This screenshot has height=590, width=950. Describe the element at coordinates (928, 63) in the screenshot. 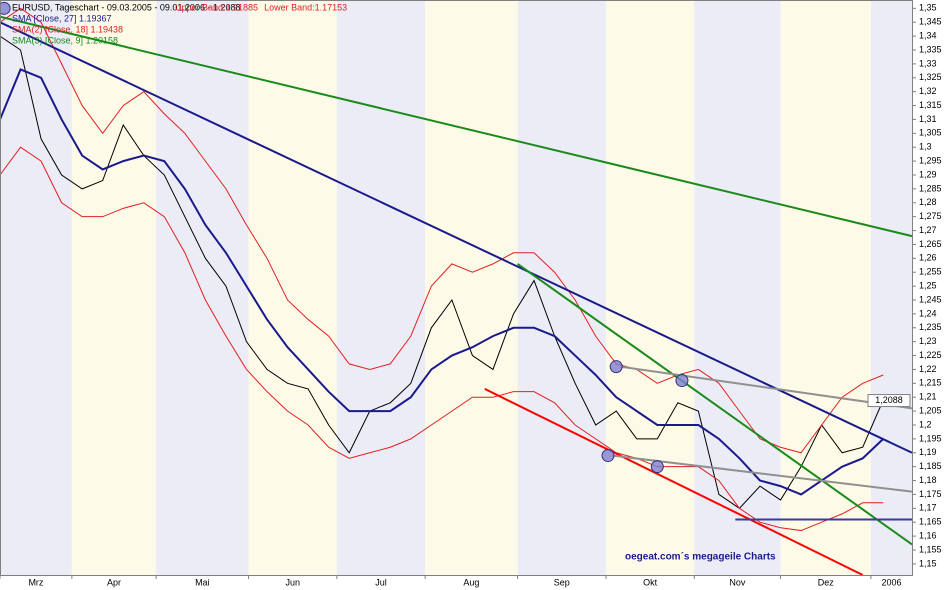

I see `y-tick-label: 1,33` at that location.